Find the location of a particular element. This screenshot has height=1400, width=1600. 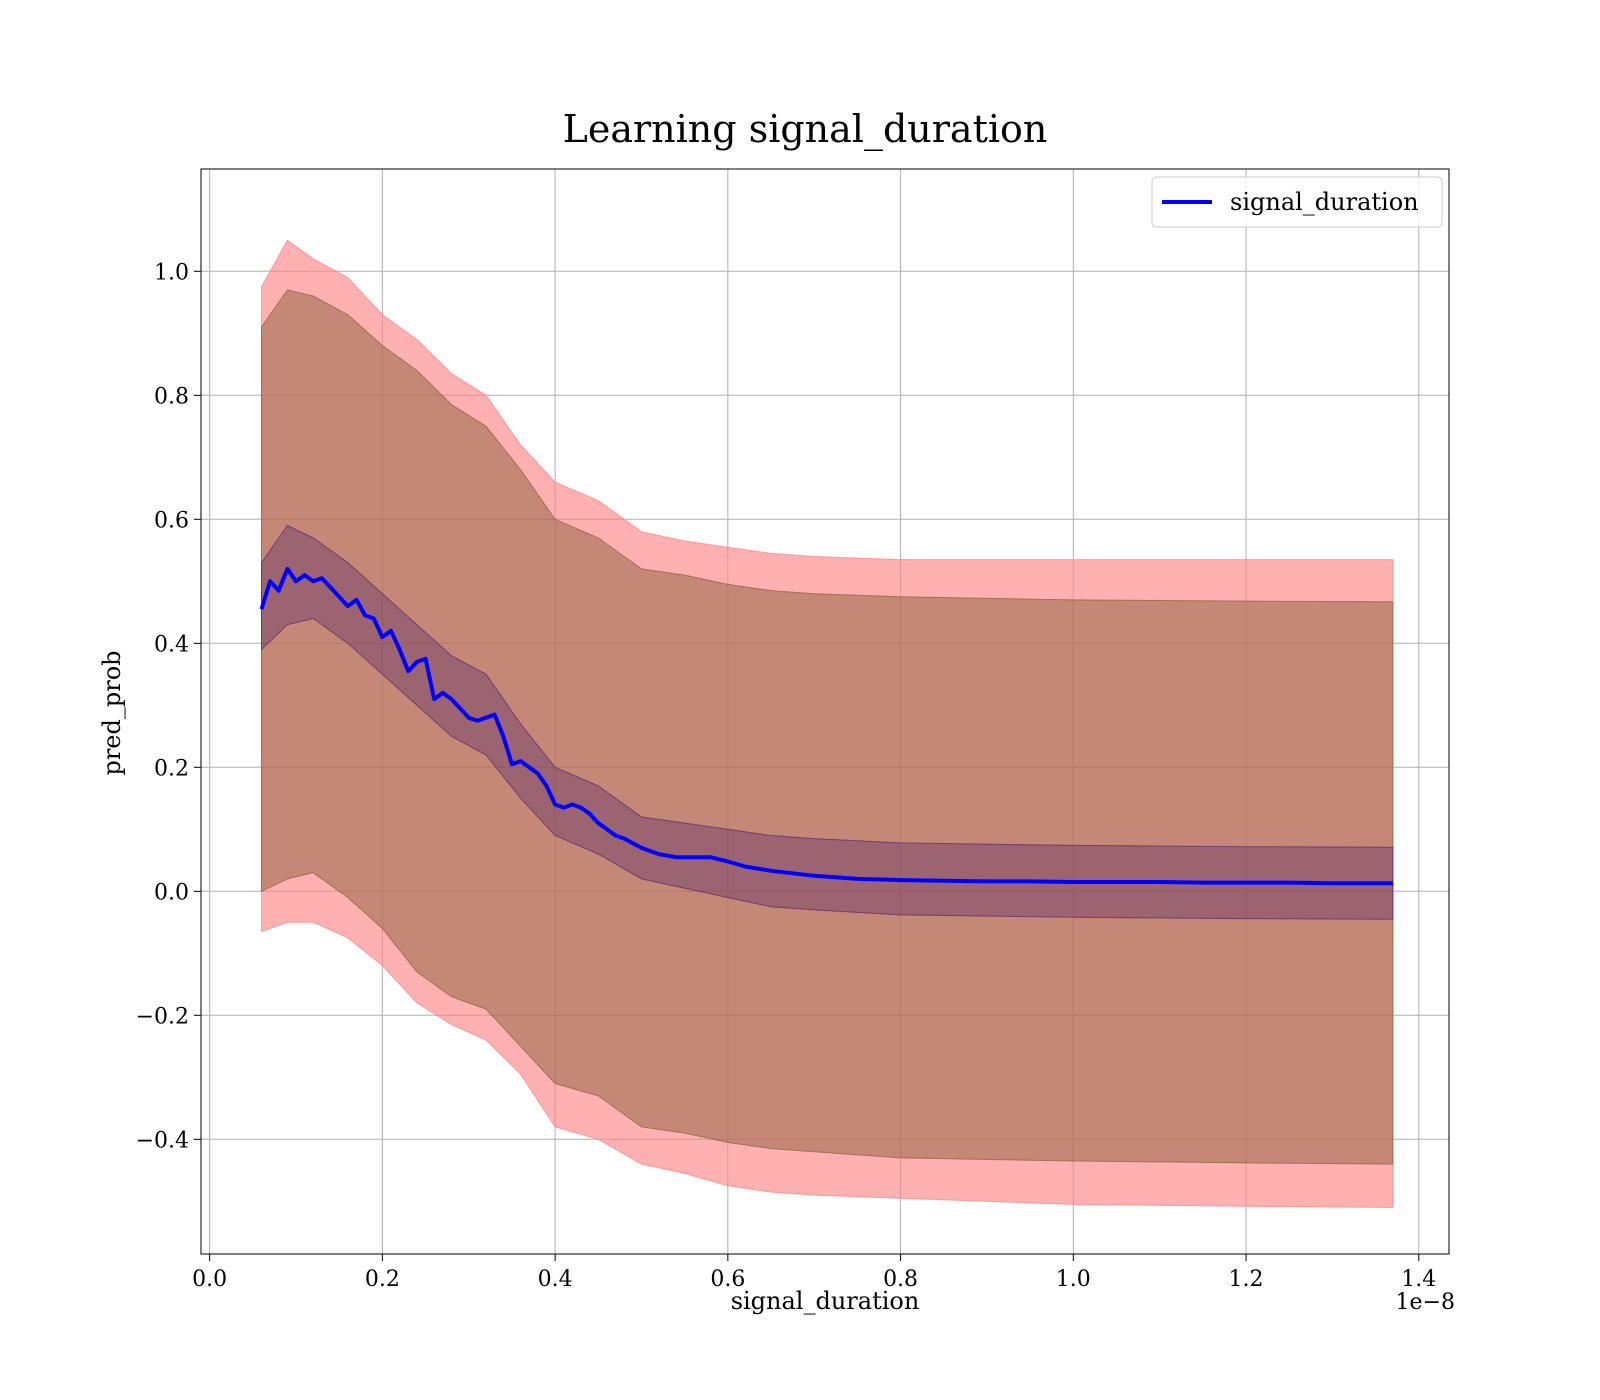

y-tick-label: 0.2 is located at coordinates (171, 768).